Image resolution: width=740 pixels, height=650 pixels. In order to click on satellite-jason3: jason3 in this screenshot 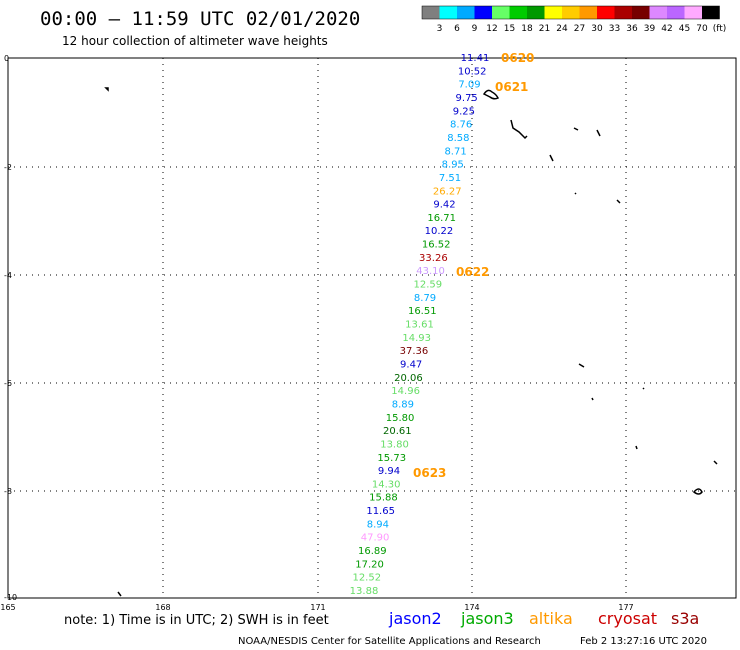, I will do `click(487, 618)`.